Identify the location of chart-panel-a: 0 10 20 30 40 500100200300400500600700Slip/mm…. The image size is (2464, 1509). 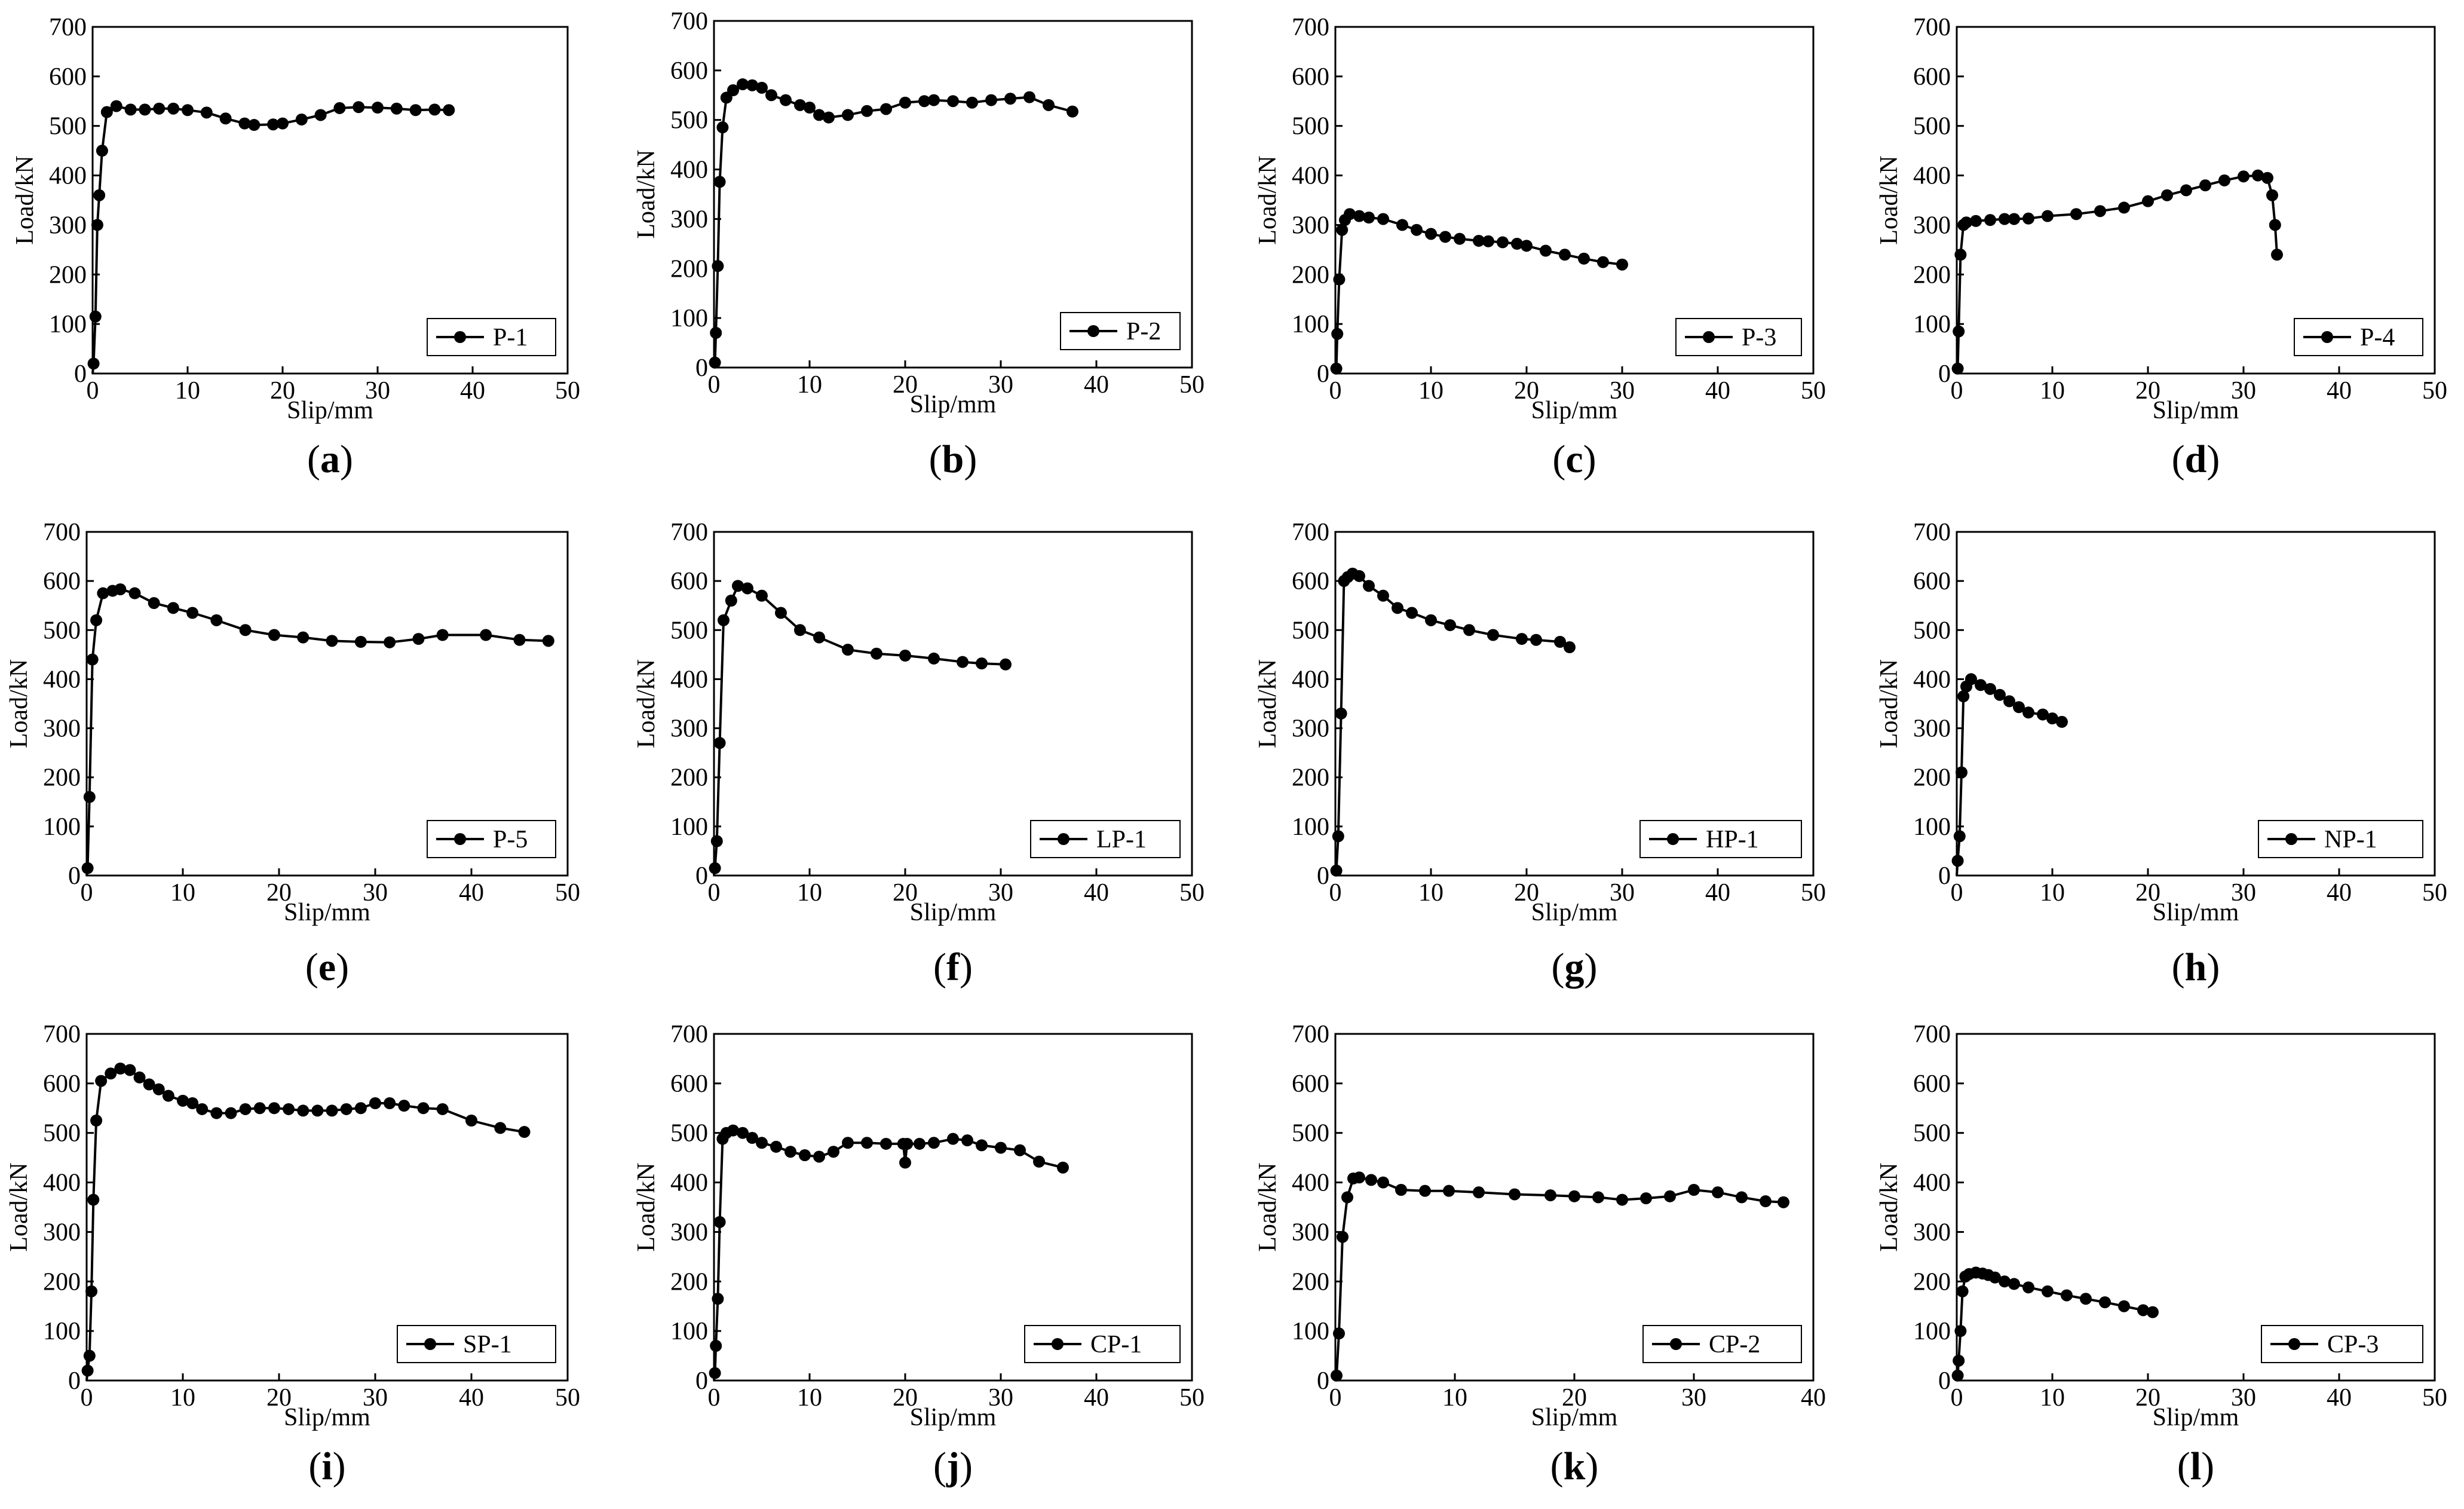
(295, 247).